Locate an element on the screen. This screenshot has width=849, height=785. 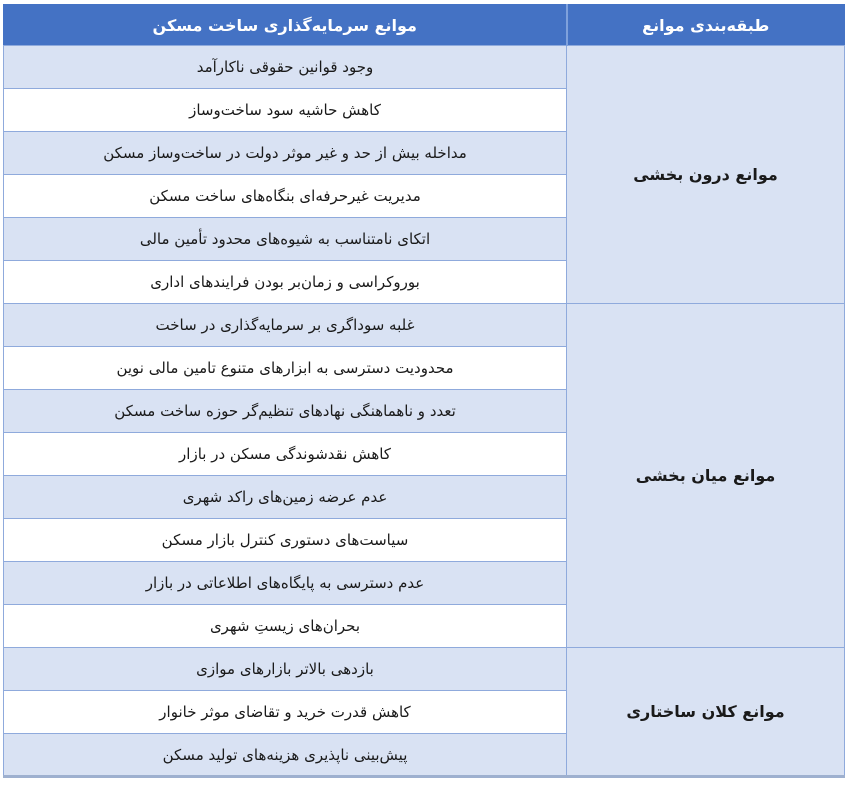
category-cell-intra-sector: موانع درون بخشی is located at coordinates (705, 174).